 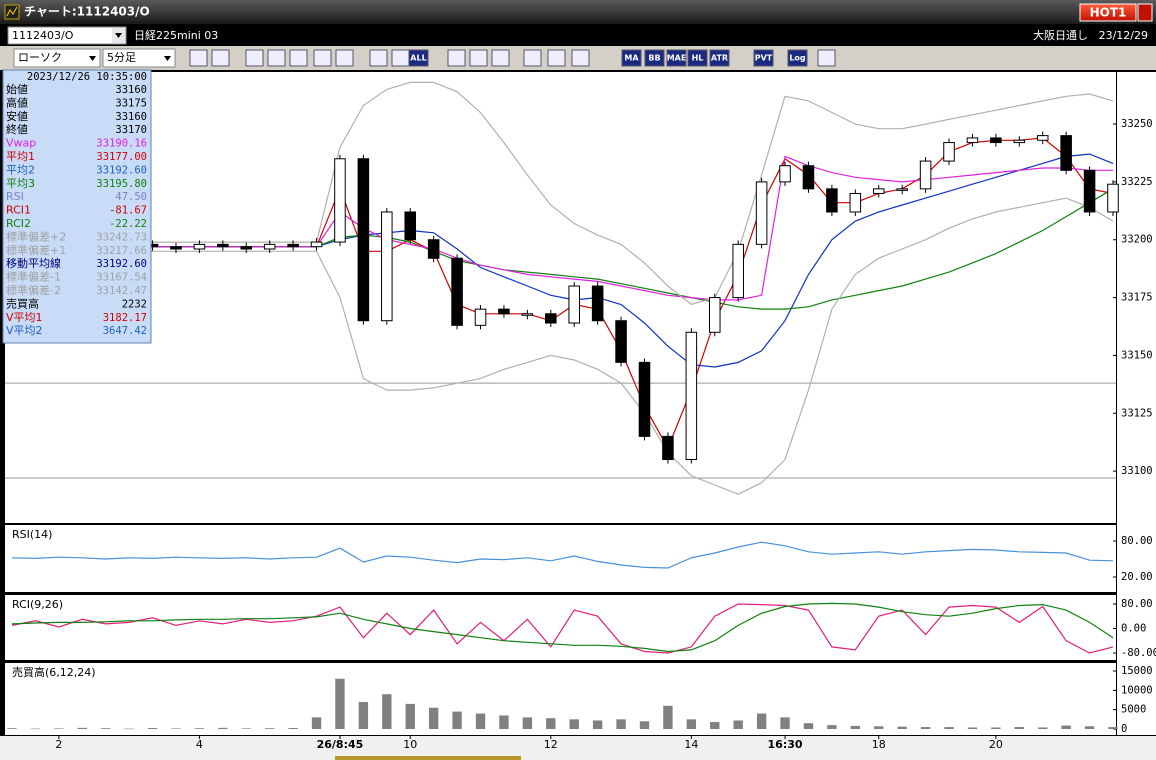 What do you see at coordinates (785, 744) in the screenshot?
I see `x-tick-label: 16:30` at bounding box center [785, 744].